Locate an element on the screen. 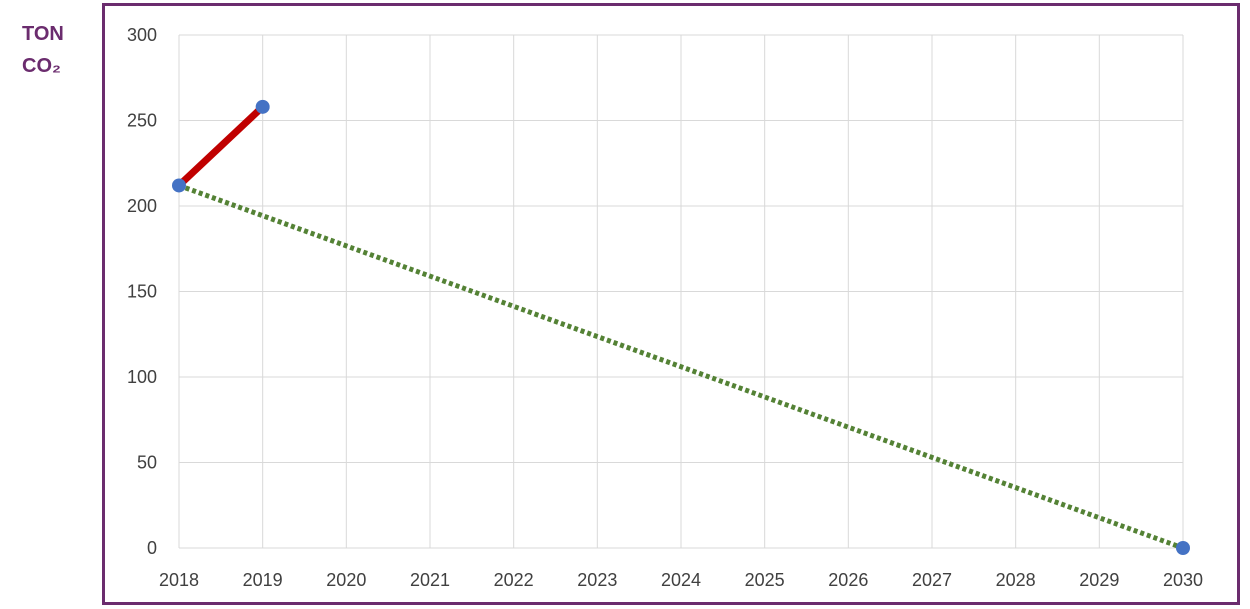  y-tick-label: 100 is located at coordinates (142, 377).